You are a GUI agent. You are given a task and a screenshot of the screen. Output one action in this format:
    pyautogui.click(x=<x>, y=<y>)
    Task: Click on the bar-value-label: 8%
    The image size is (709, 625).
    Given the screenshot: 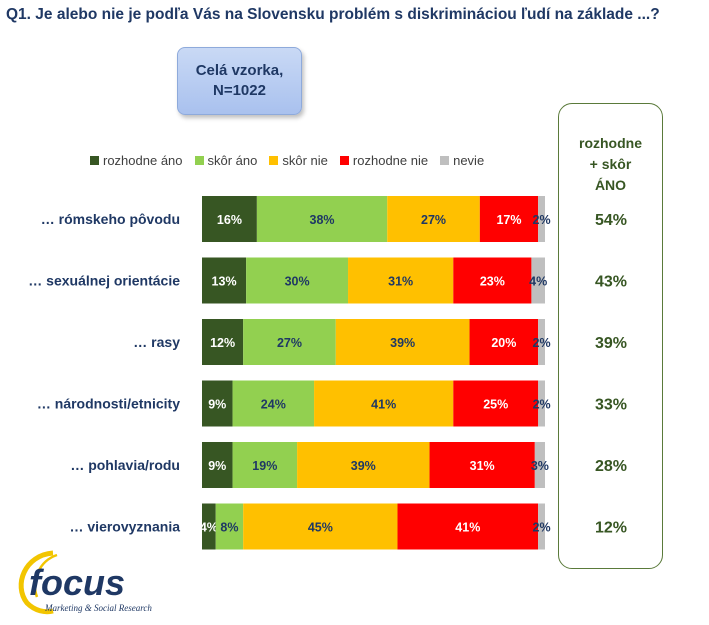 What is the action you would take?
    pyautogui.click(x=229, y=528)
    